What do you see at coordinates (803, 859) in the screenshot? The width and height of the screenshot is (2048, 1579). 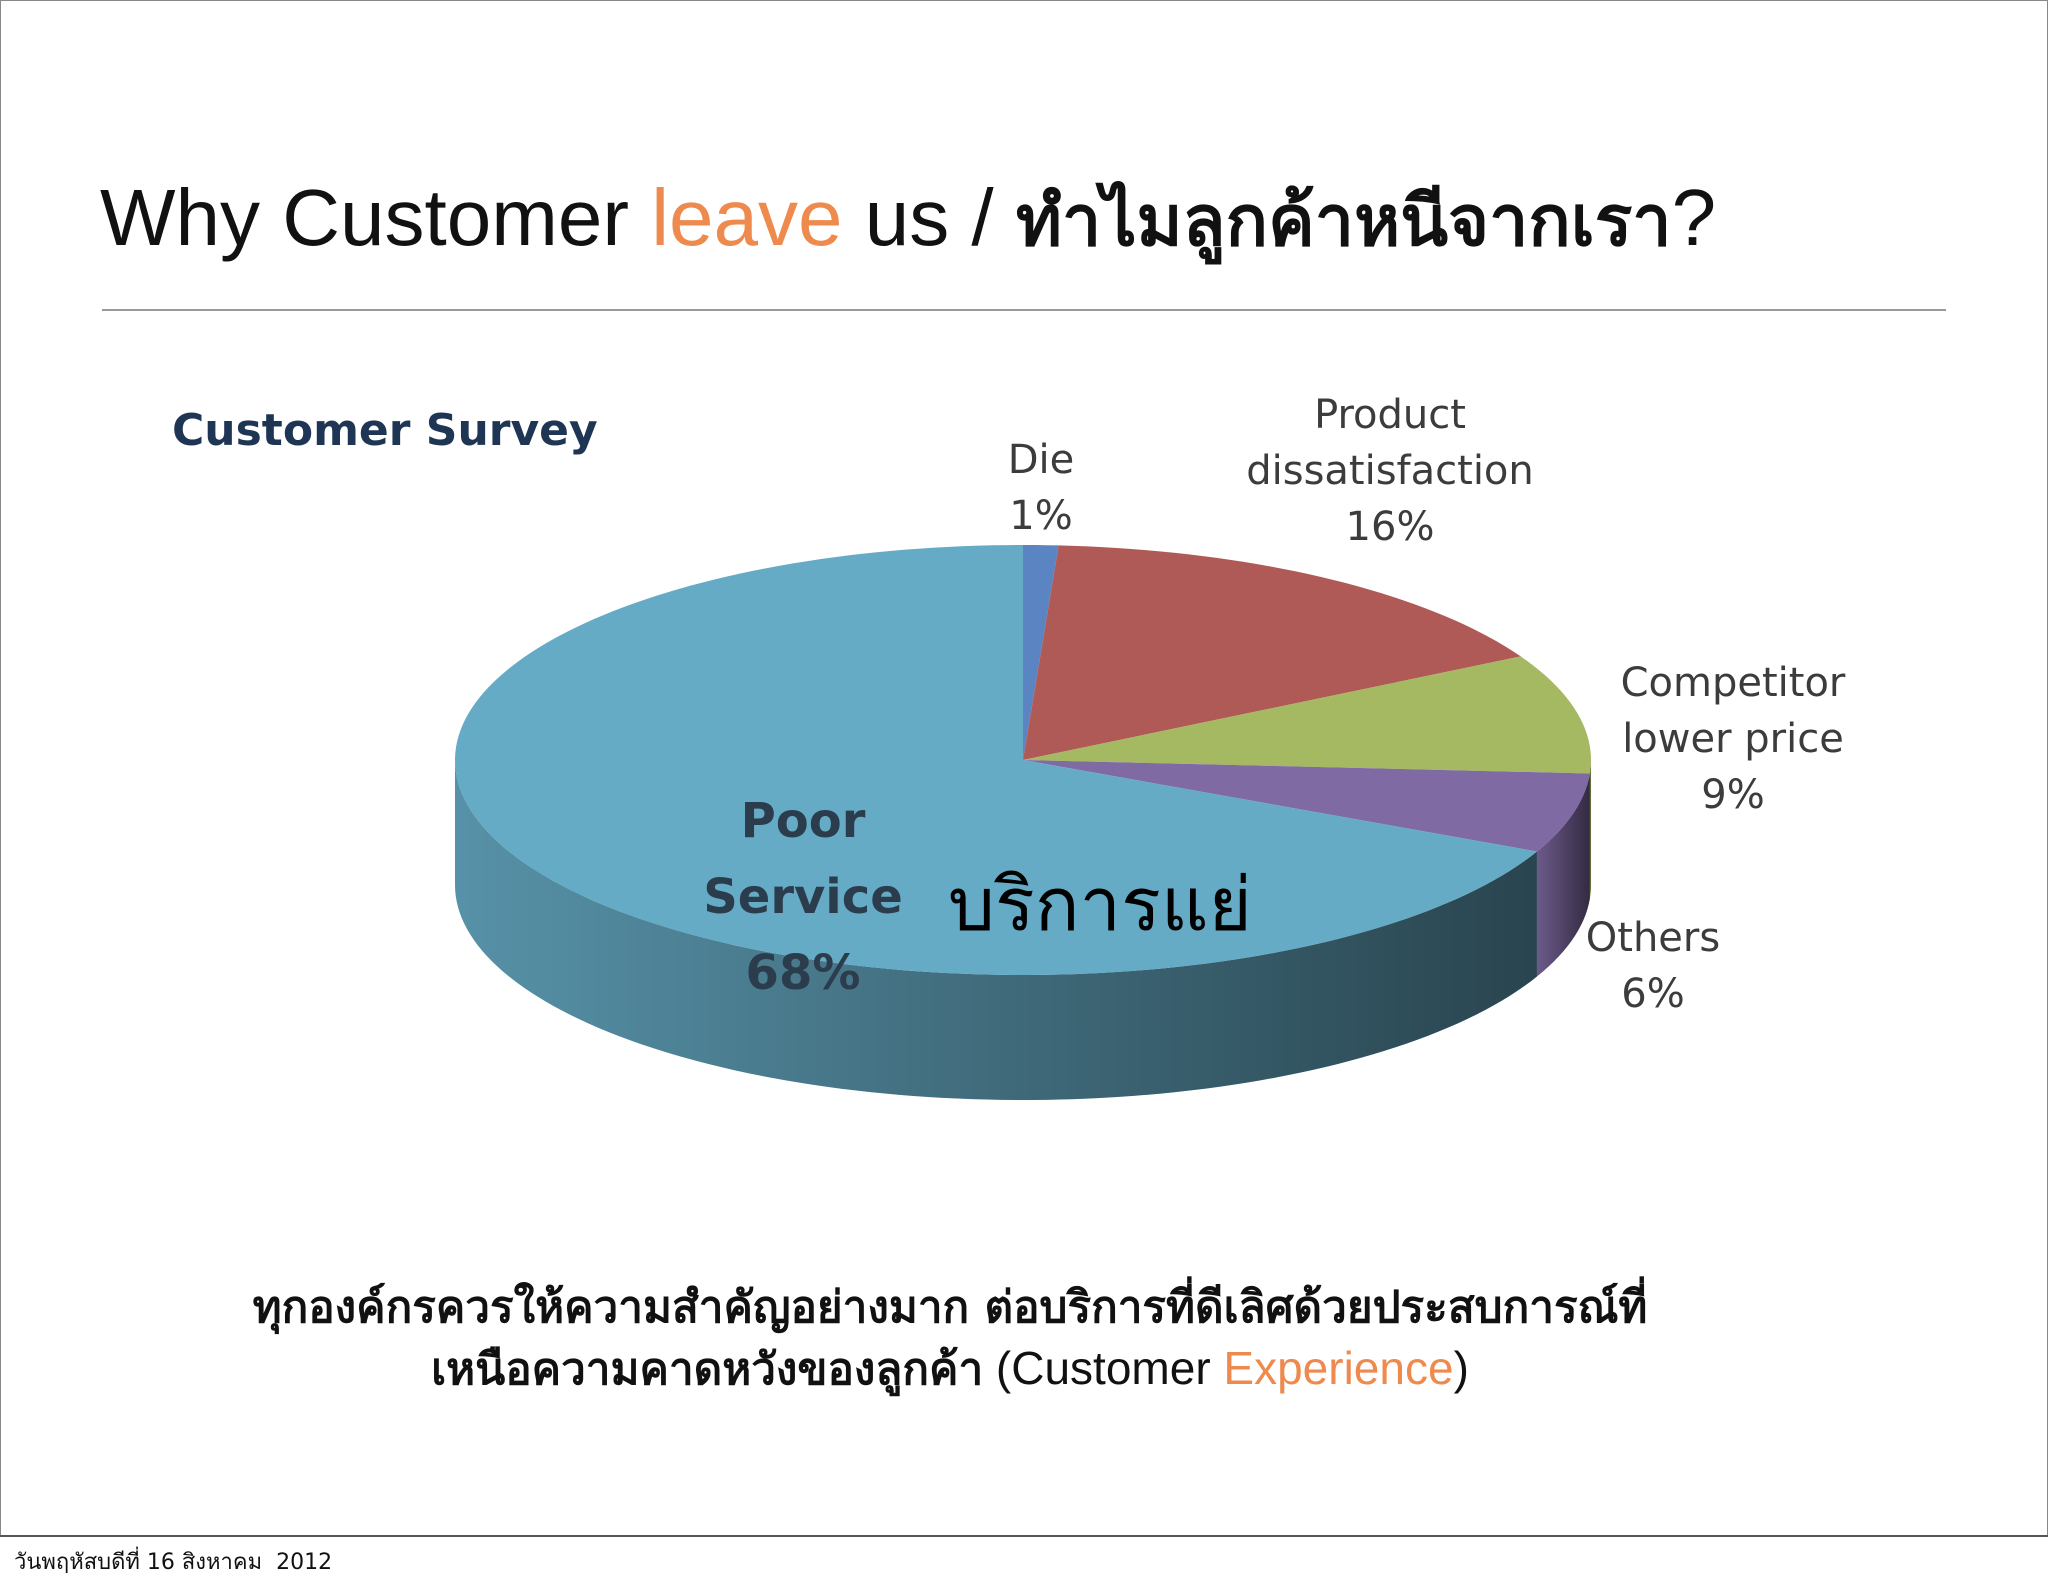 I see `category-label: Poor Service` at bounding box center [803, 859].